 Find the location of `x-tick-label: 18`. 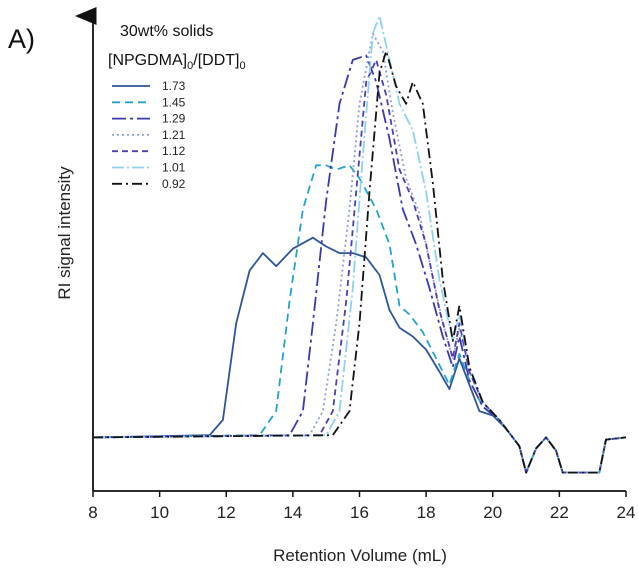

x-tick-label: 18 is located at coordinates (426, 512).